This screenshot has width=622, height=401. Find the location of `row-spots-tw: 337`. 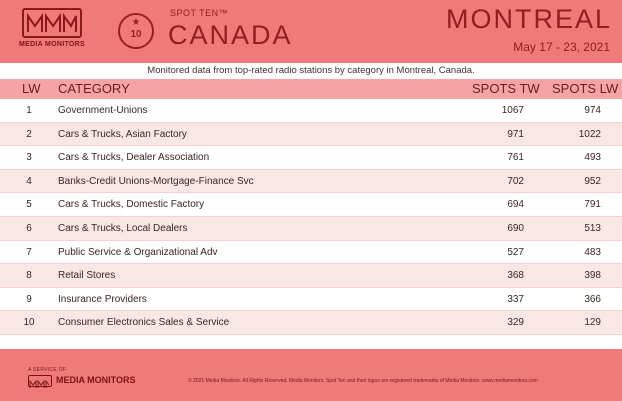

row-spots-tw: 337 is located at coordinates (515, 299).